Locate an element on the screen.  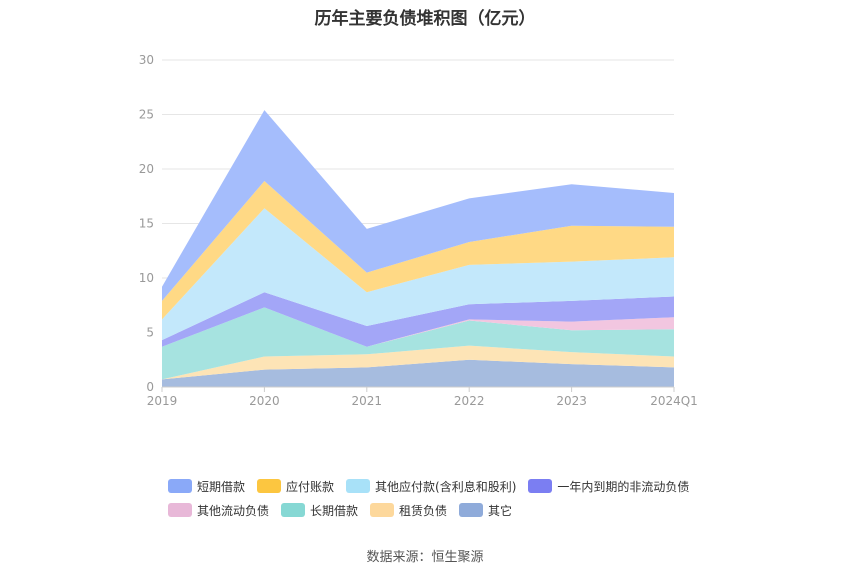
legend-item: 其它 is located at coordinates (485, 510).